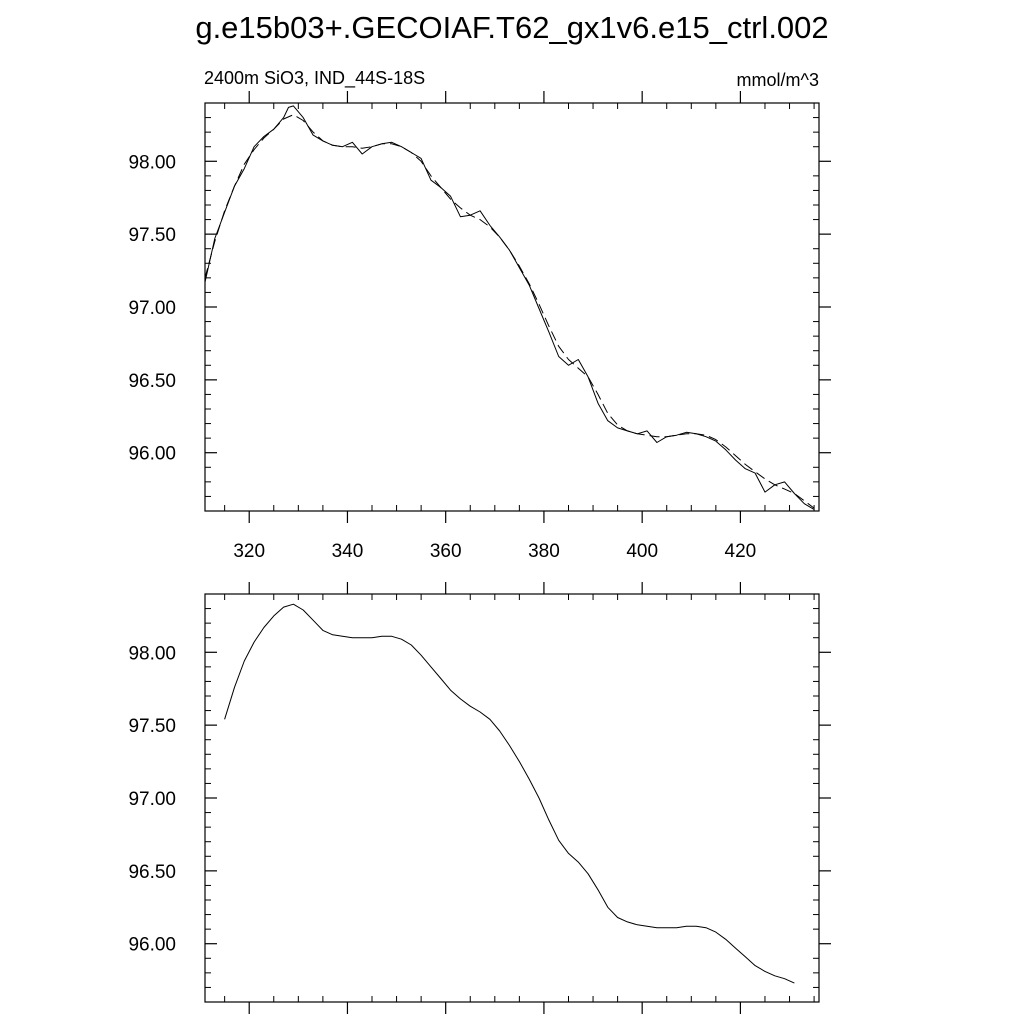 This screenshot has height=1024, width=1024. I want to click on chart-title: g.e15b03+.GECOIAF.T62_gx1v6.e15_ctrl.002, so click(511, 27).